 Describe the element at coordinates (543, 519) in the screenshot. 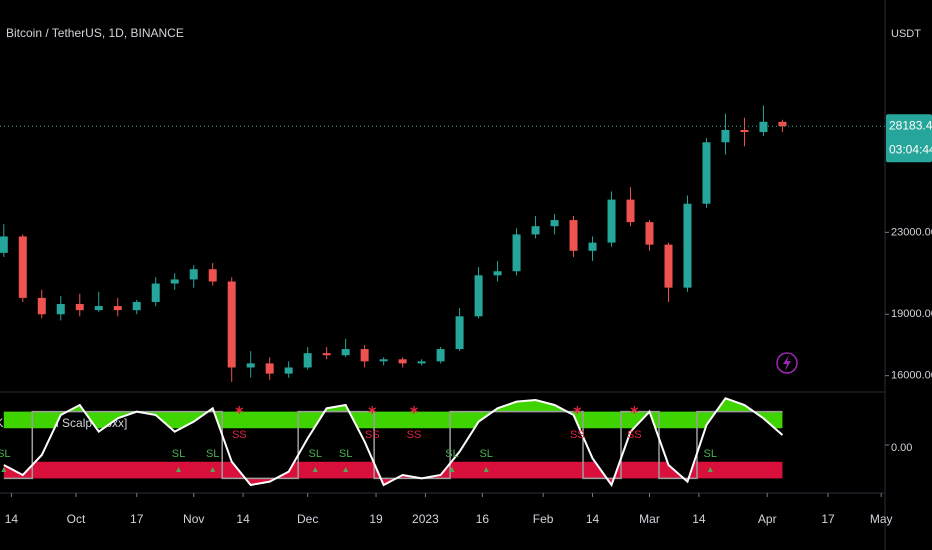

I see `x-tick-label: Feb` at that location.